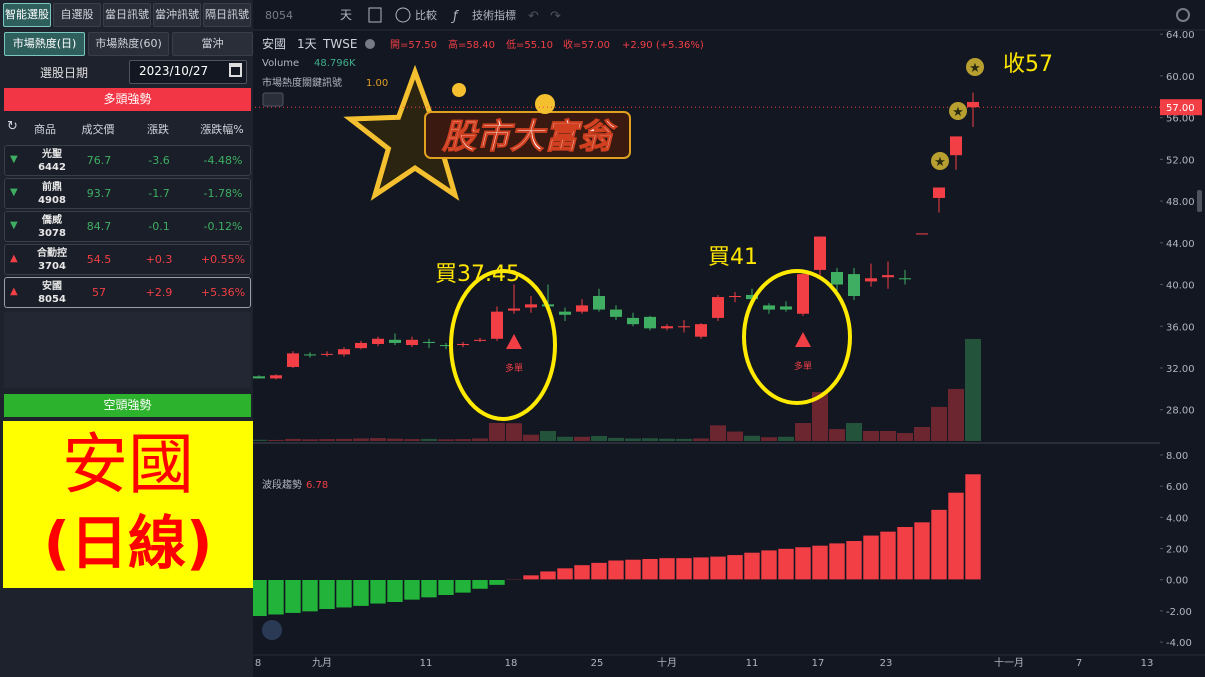 This screenshot has width=1205, height=677. I want to click on stock-row: ▼ 前鼎 4908 93.7 -1.7 -1.78%, so click(127, 193).